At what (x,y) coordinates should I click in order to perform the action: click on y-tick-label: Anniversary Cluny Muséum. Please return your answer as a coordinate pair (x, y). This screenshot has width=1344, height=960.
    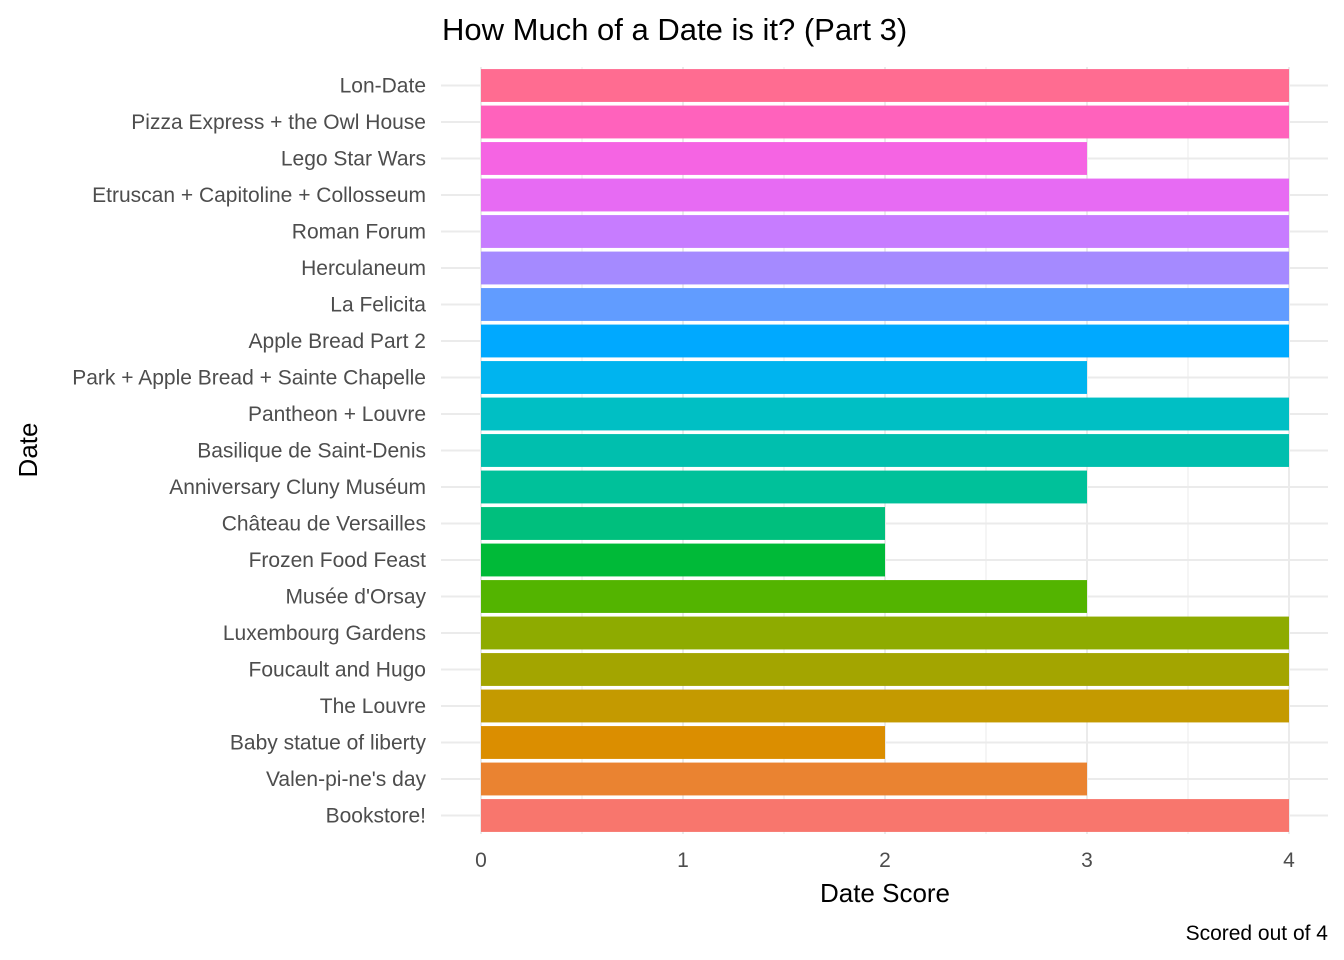
    Looking at the image, I should click on (297, 487).